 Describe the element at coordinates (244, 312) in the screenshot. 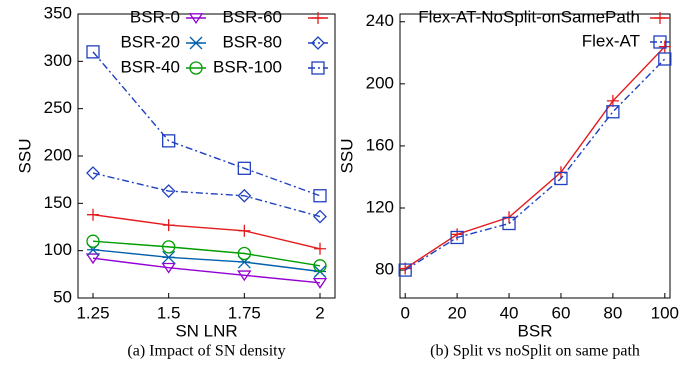

I see `x-tick-label: 1.75` at that location.